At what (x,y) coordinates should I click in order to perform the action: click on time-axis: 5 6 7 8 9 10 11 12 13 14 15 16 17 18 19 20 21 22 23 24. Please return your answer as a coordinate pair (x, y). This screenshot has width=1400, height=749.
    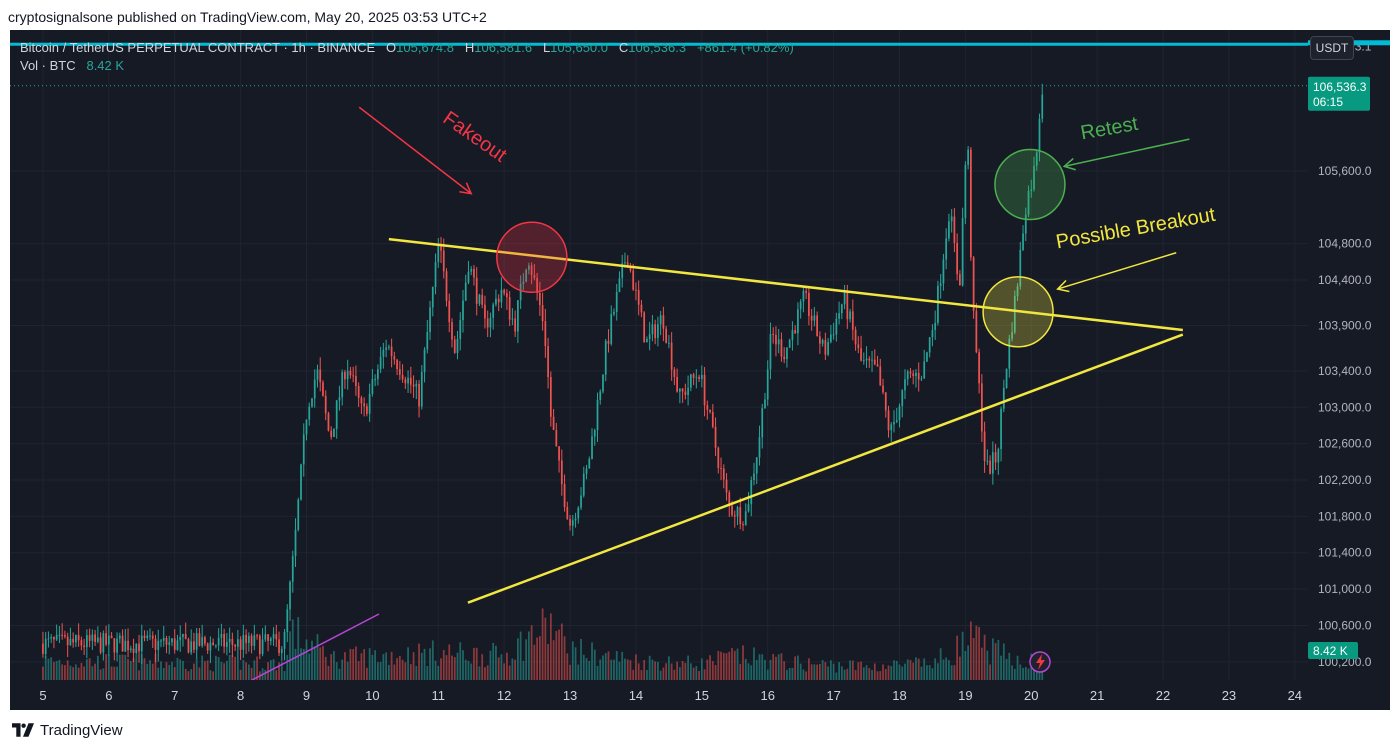
    Looking at the image, I should click on (700, 680).